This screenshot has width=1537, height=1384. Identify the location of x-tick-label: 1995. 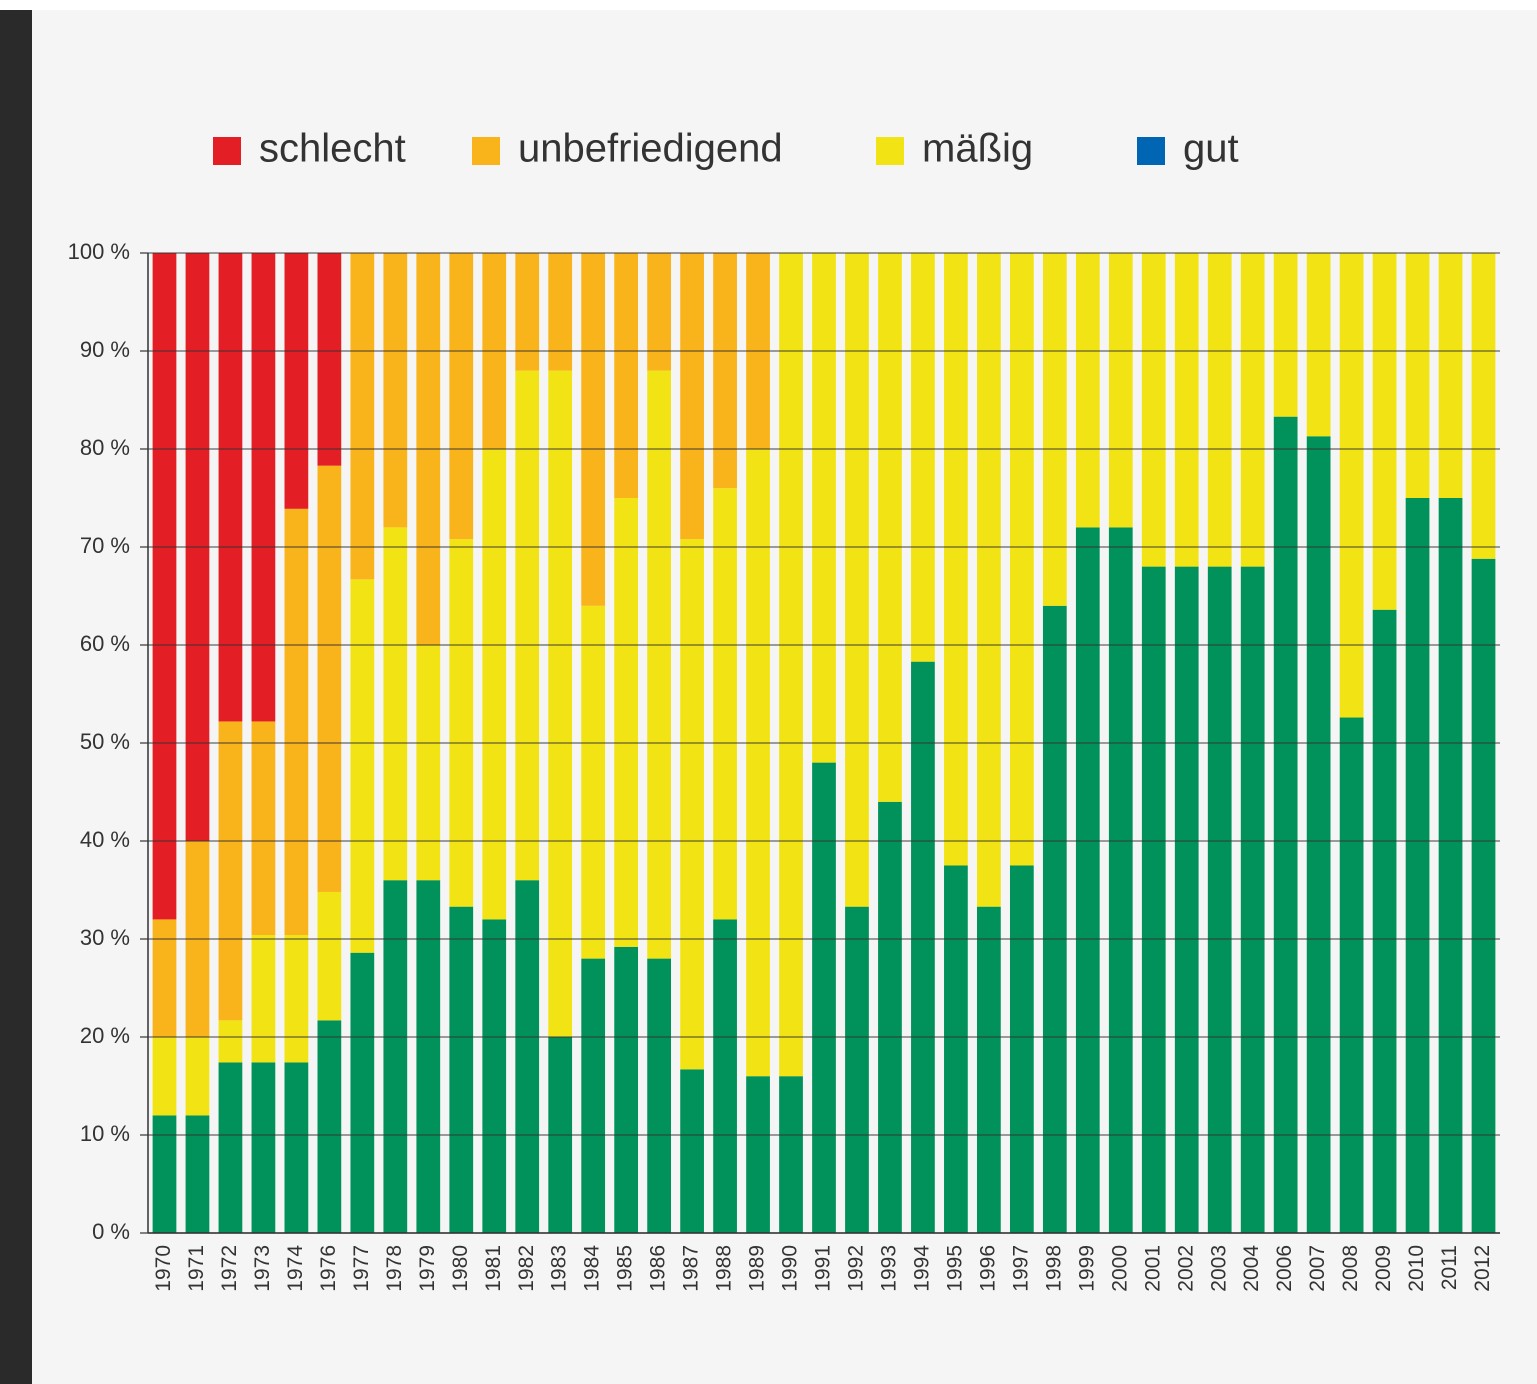
(954, 1268).